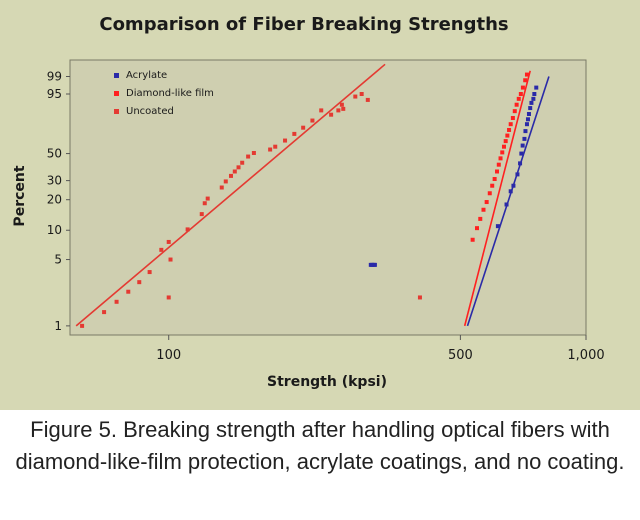  Describe the element at coordinates (54, 77) in the screenshot. I see `y-tick-label: 99` at that location.